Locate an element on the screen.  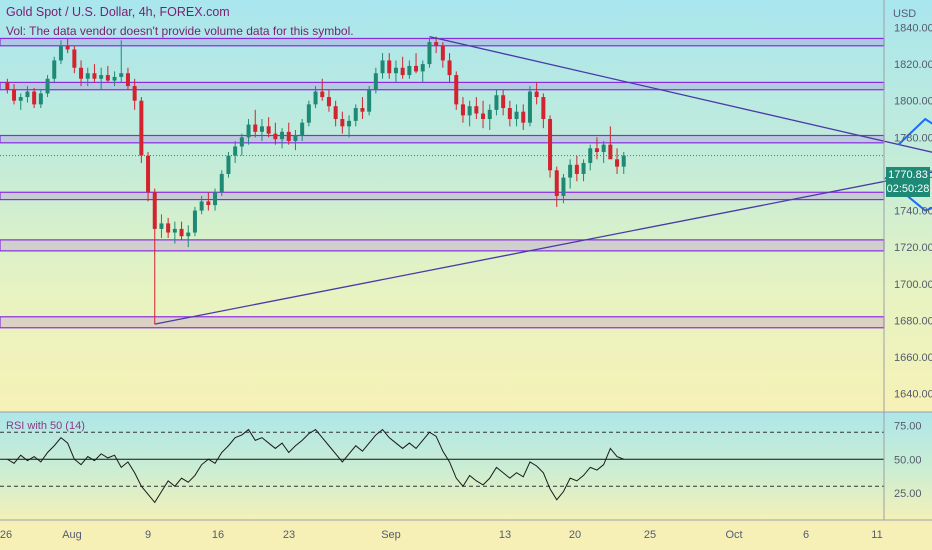
rsi-tick-label: 75.00 is located at coordinates (908, 427).